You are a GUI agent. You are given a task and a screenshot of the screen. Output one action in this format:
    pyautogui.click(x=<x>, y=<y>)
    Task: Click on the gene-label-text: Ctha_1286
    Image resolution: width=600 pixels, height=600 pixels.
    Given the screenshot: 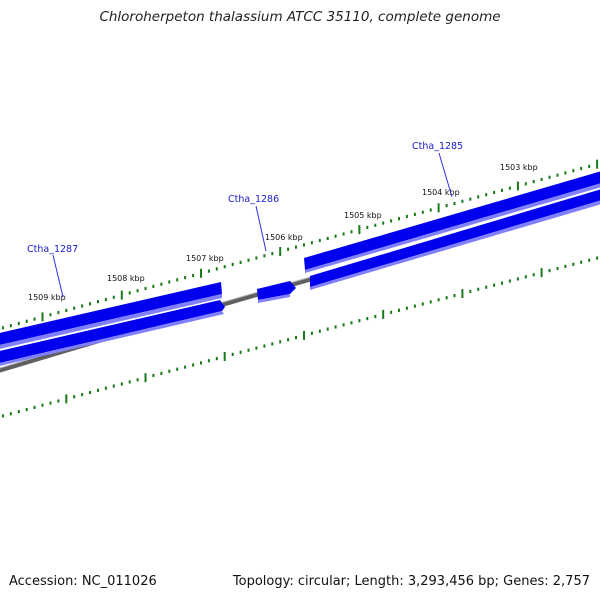 What is the action you would take?
    pyautogui.click(x=253, y=199)
    